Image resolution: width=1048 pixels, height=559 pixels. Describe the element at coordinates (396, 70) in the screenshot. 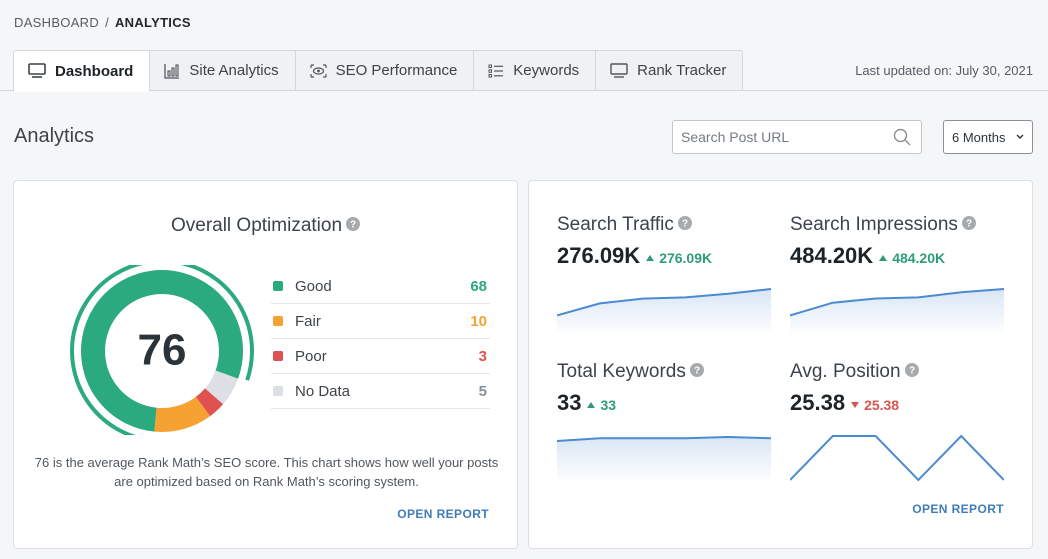

I see `tab-seo-performance-label: SEO Performance` at that location.